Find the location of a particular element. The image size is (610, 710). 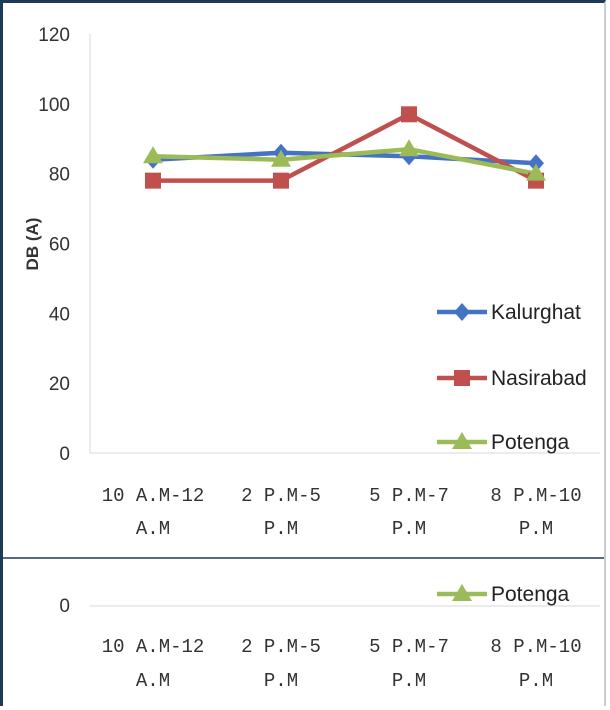

legend-label: Kalurghat is located at coordinates (536, 312).